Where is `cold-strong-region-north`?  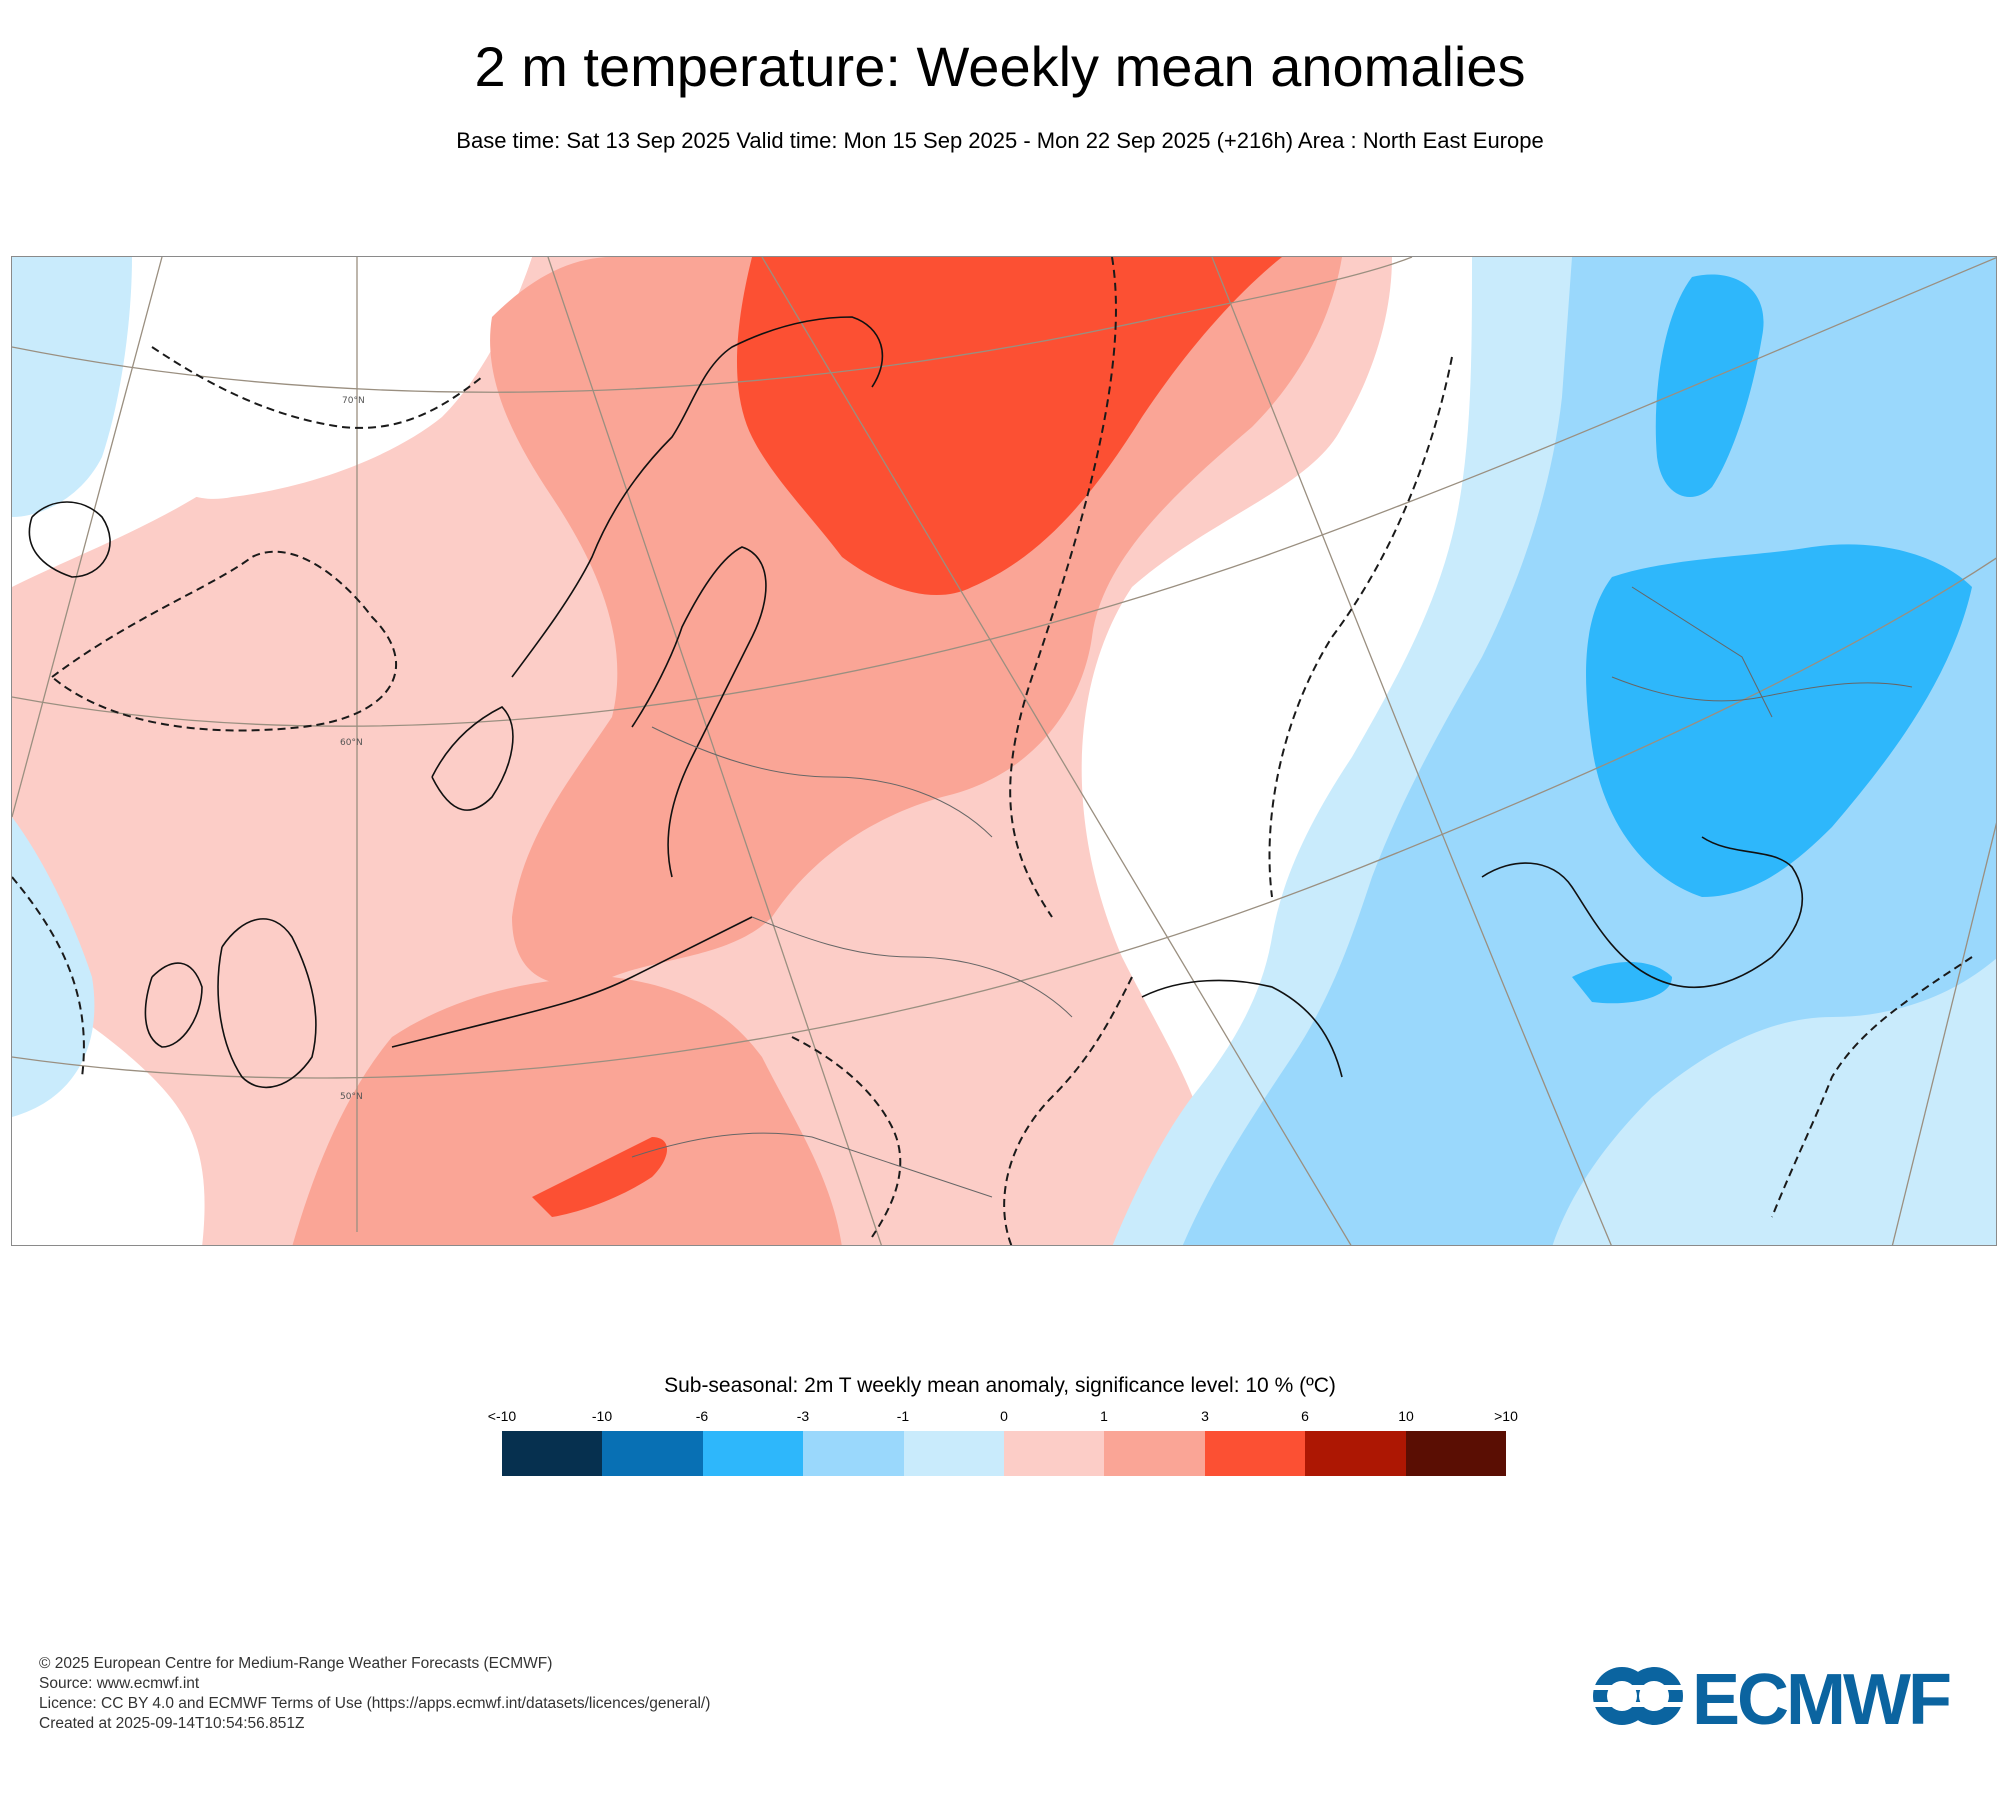 cold-strong-region-north is located at coordinates (1709, 385).